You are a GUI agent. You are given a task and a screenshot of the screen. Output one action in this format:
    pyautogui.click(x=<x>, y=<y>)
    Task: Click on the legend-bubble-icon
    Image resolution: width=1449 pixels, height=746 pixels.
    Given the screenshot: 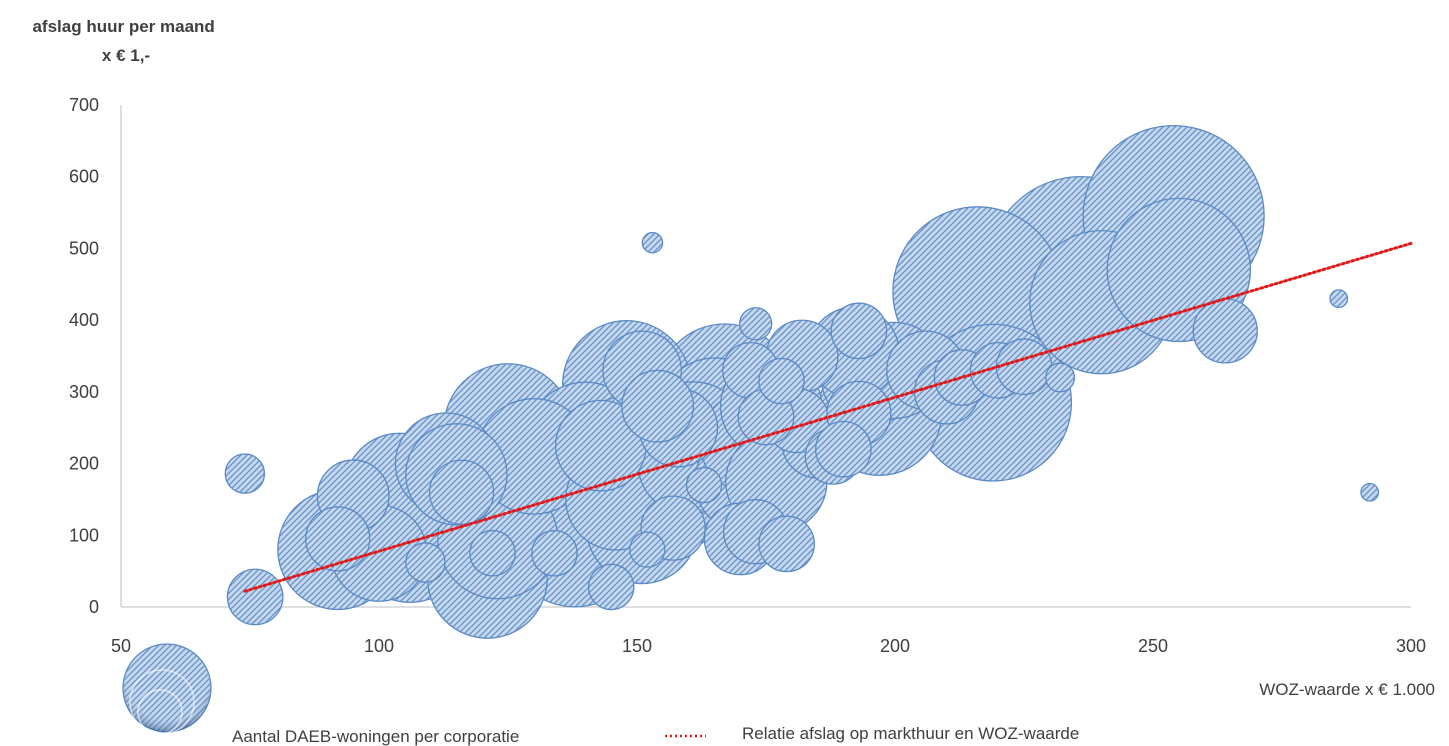 What is the action you would take?
    pyautogui.click(x=167, y=689)
    